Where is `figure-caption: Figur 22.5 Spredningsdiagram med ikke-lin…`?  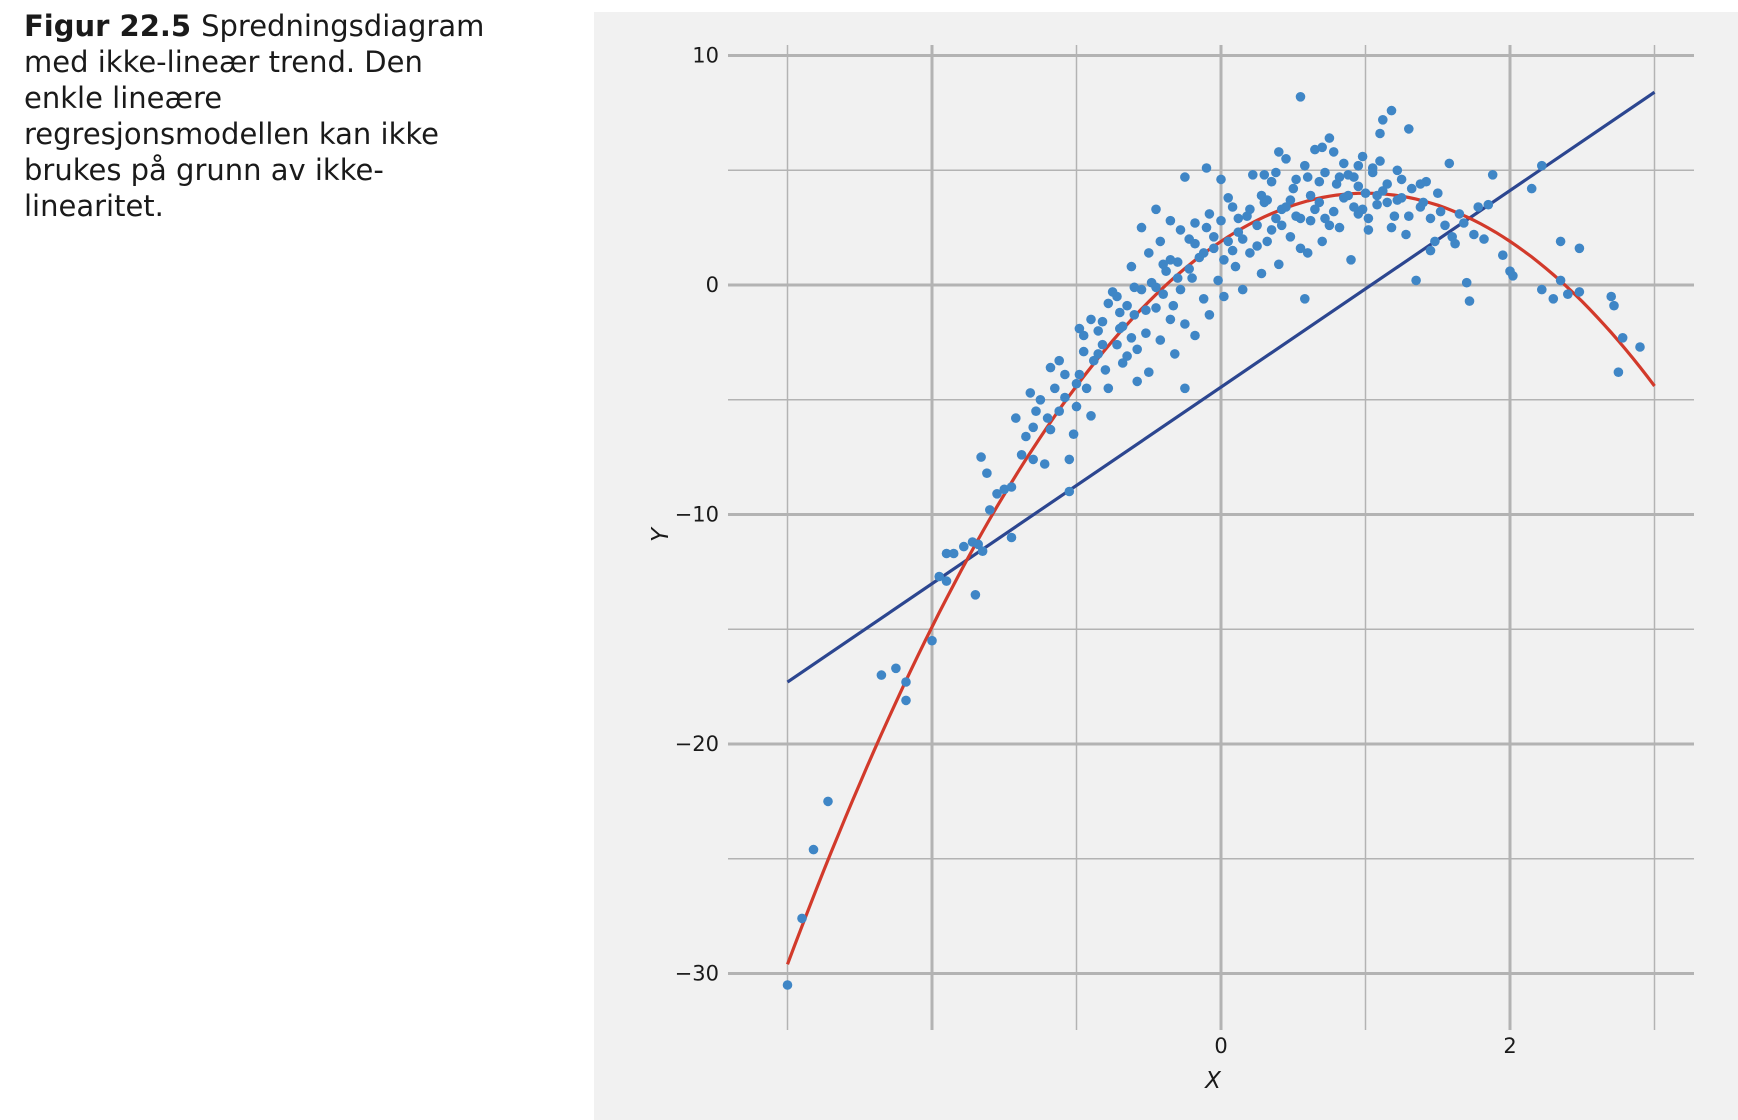
figure-caption: Figur 22.5 Spredningsdiagram med ikke-lin… is located at coordinates (264, 116).